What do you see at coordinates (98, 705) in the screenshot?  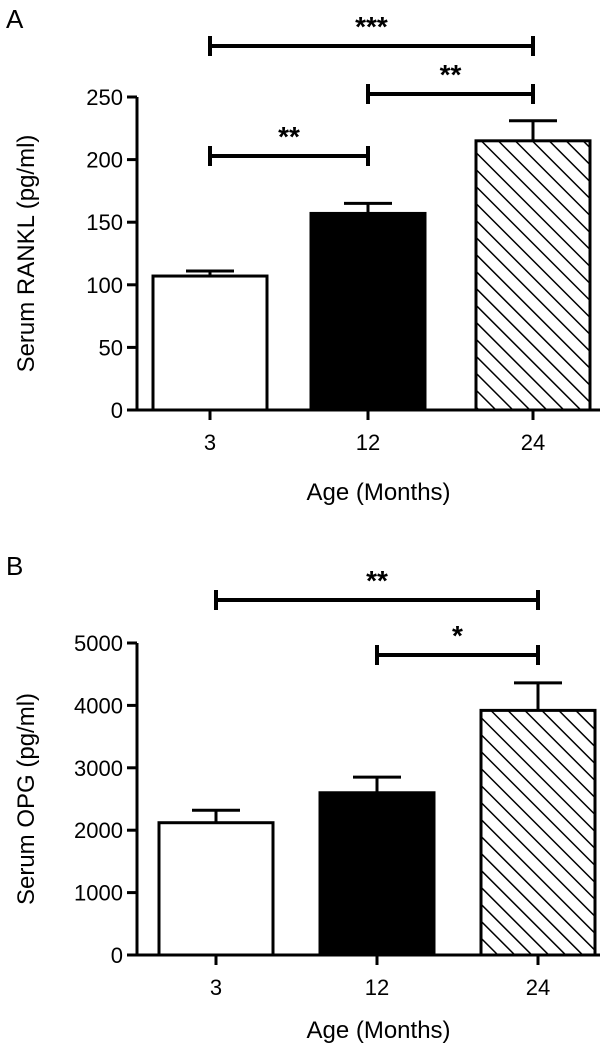 I see `y-tick-label: 4000` at bounding box center [98, 705].